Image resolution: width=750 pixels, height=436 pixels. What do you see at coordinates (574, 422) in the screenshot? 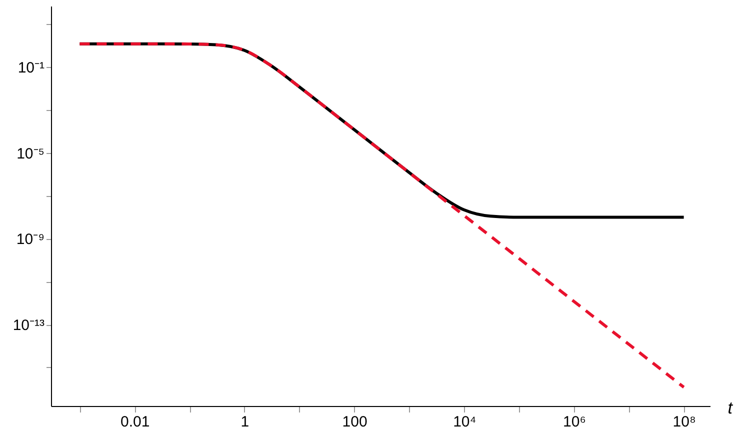
I see `x-tick-label: 10⁶` at bounding box center [574, 422].